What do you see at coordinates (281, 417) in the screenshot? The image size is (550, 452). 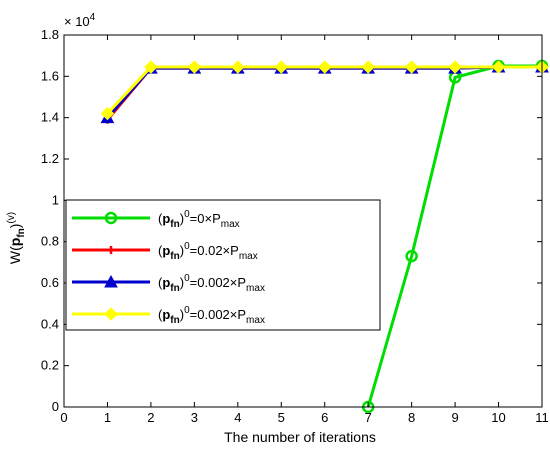 I see `x-tick-label: 5` at bounding box center [281, 417].